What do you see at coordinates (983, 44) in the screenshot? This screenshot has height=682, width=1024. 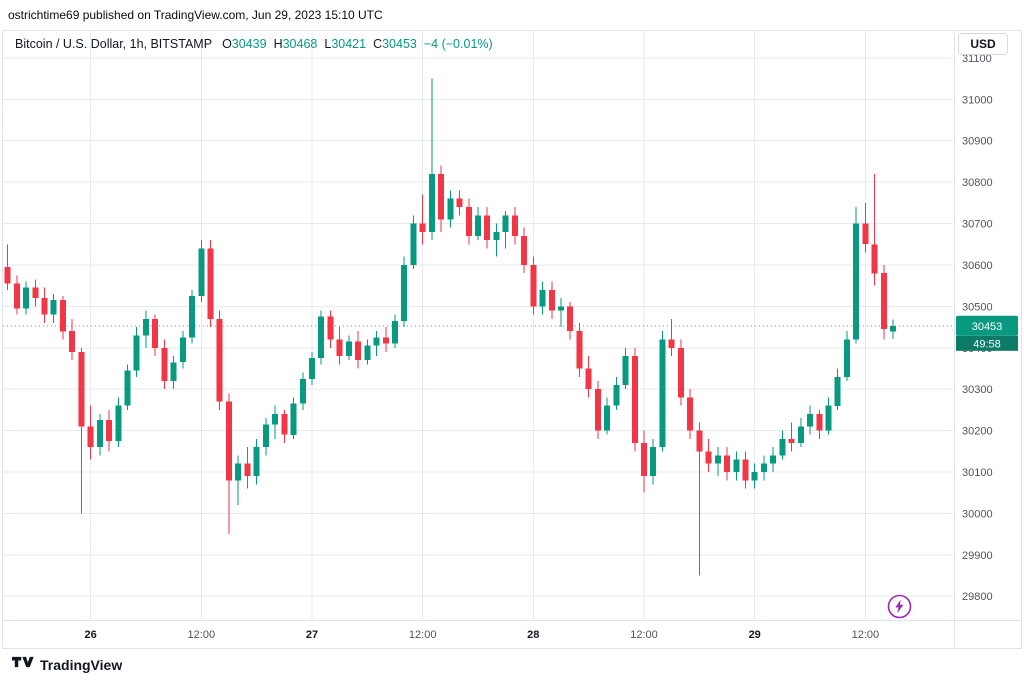 I see `currency-toggle-button: USD` at bounding box center [983, 44].